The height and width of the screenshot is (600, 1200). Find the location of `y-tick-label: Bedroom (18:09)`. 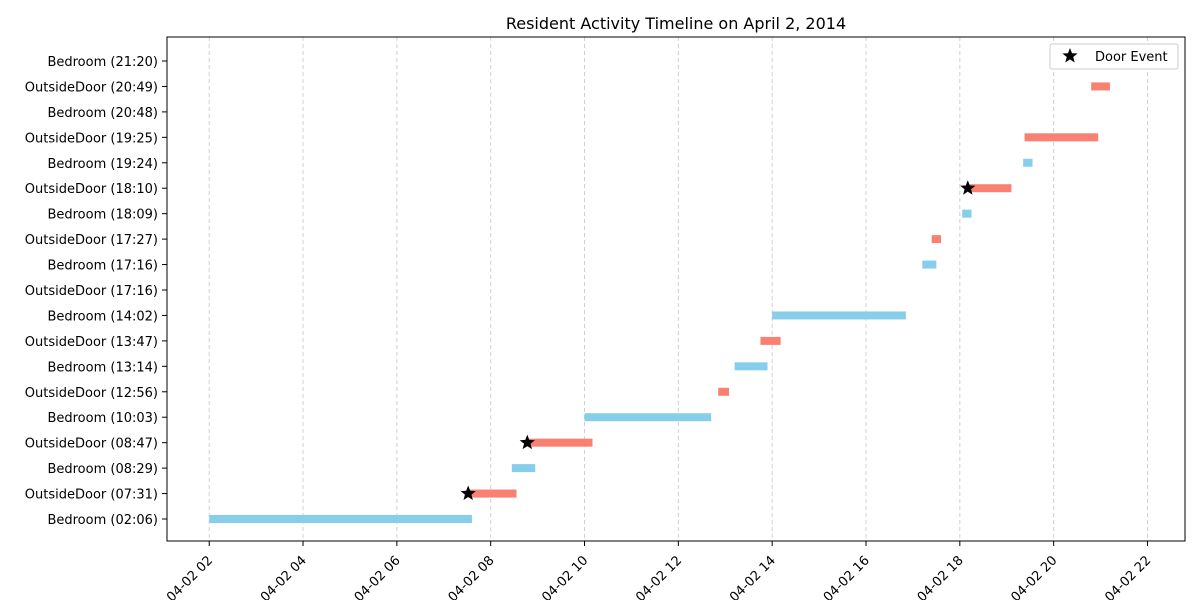

y-tick-label: Bedroom (18:09) is located at coordinates (102, 215).